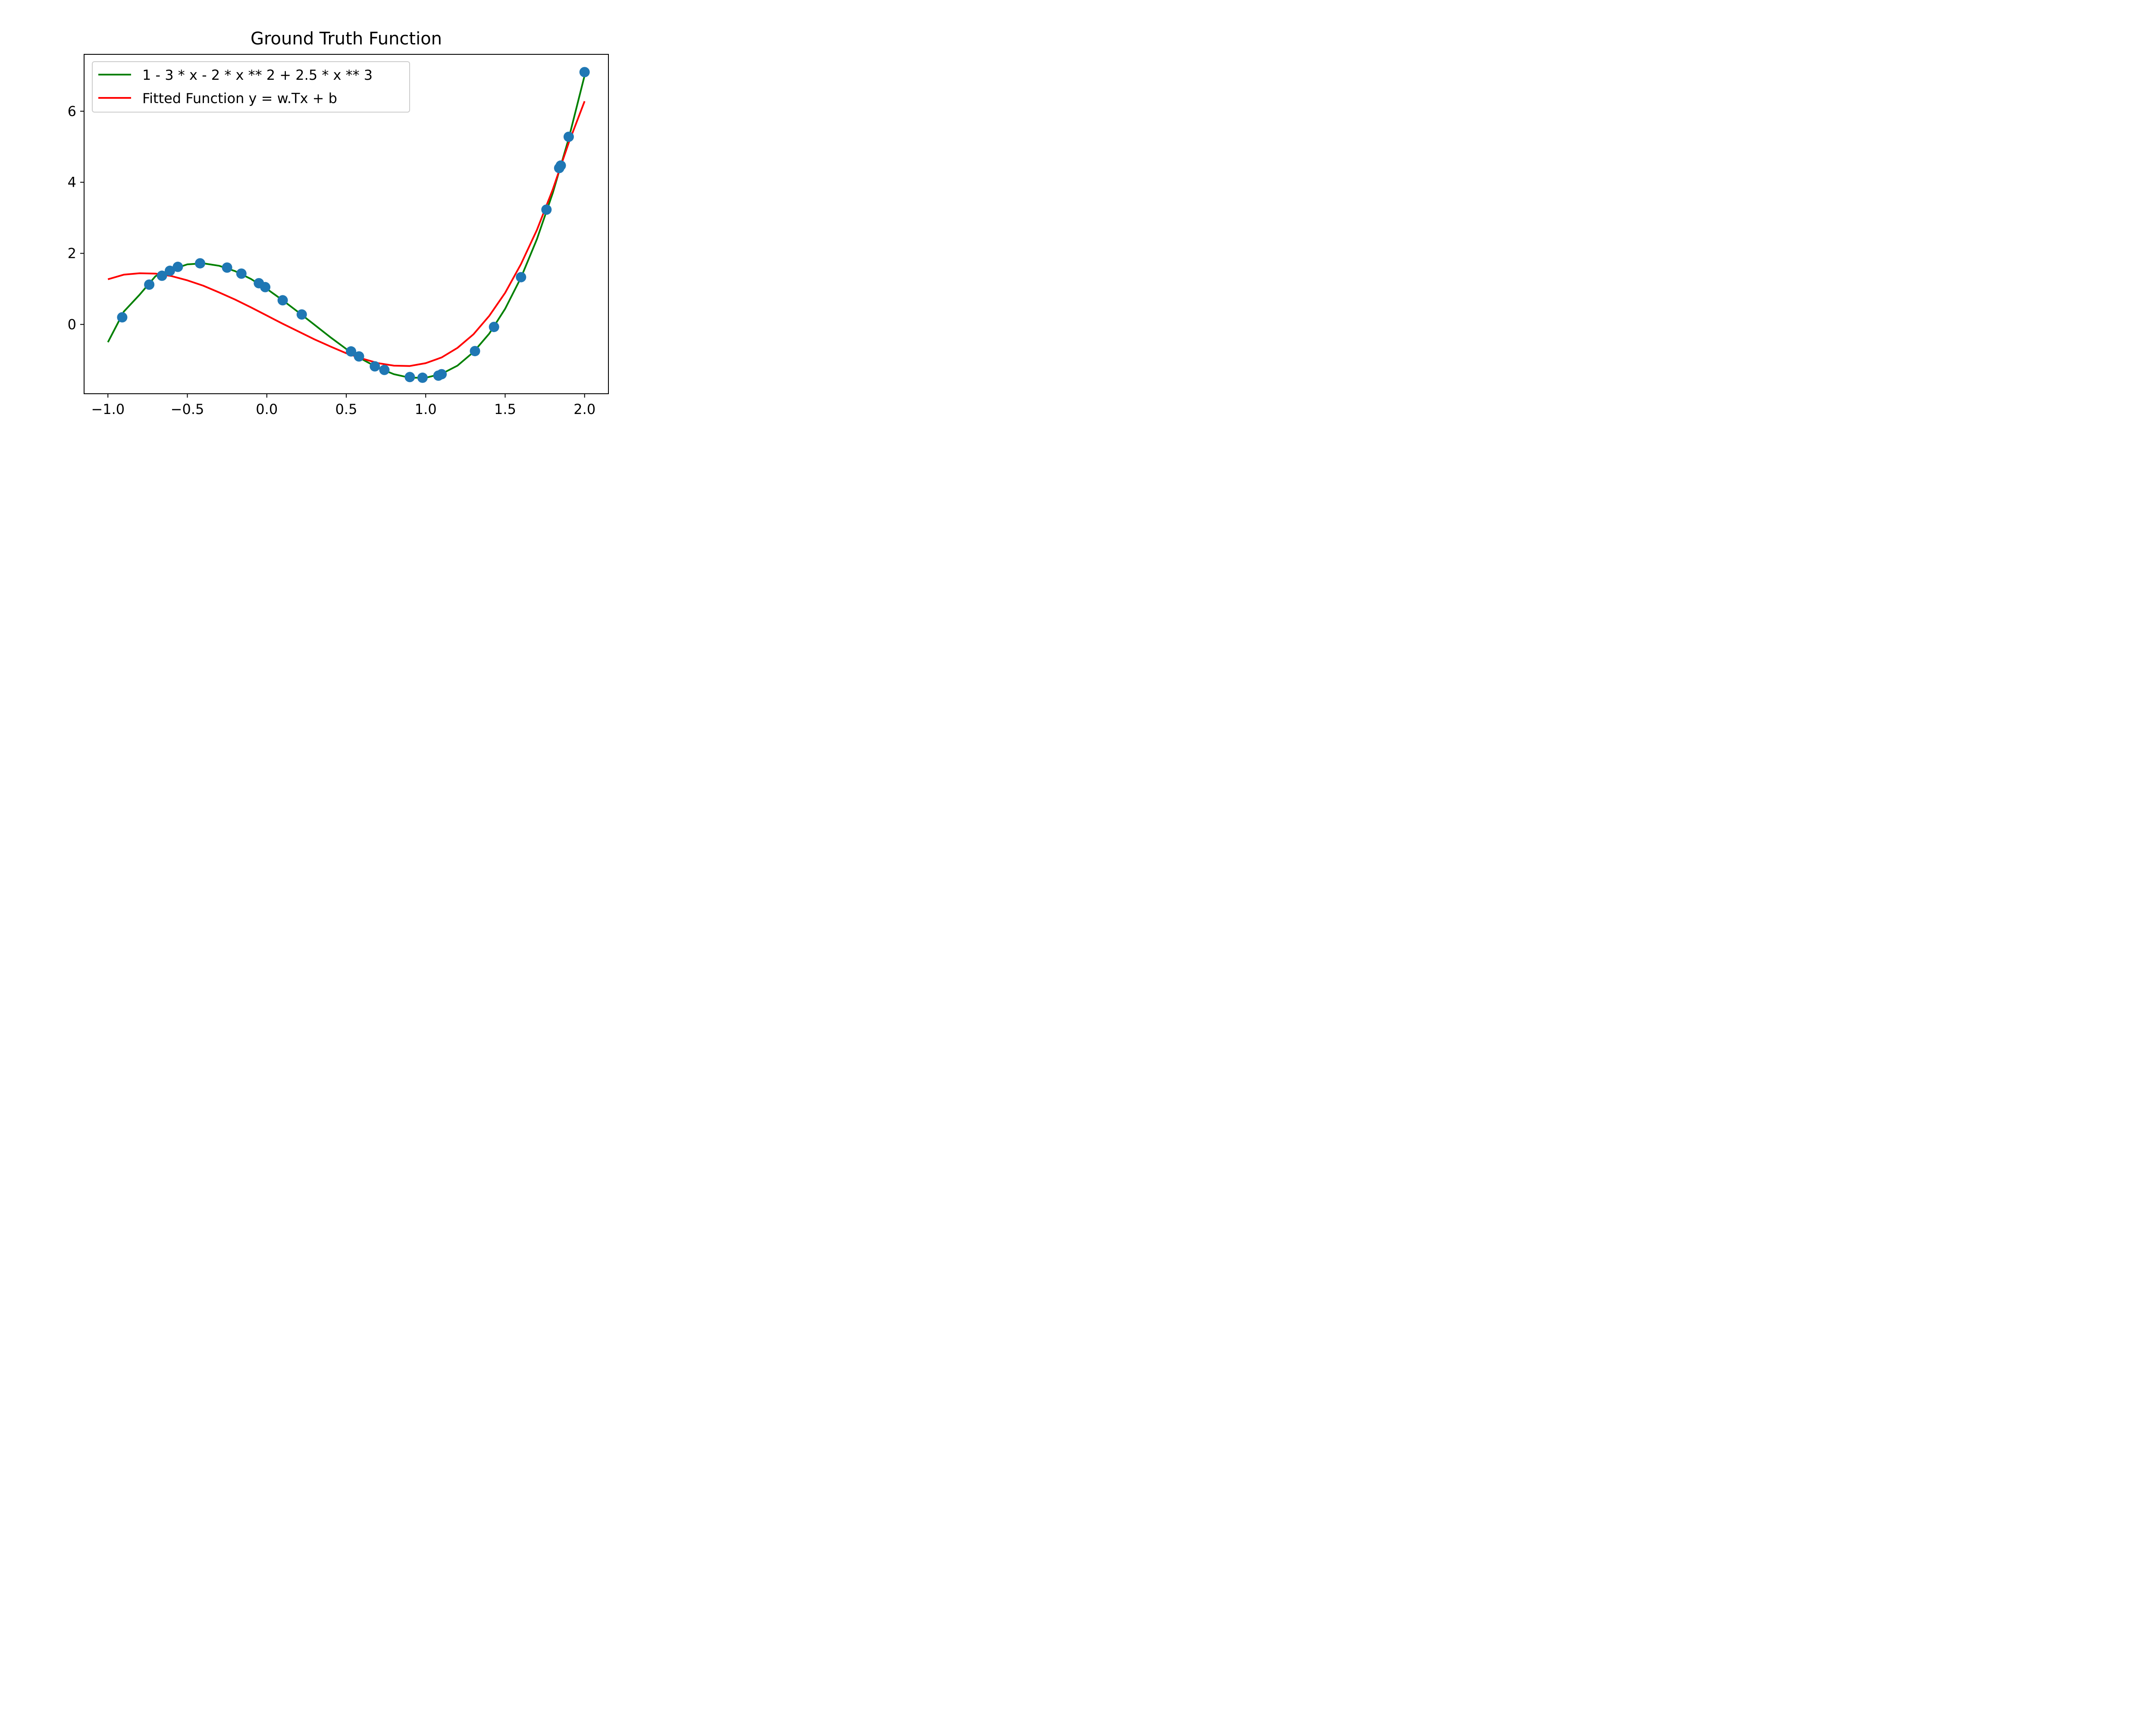 The width and height of the screenshot is (2156, 1725). I want to click on y-tick-label: 2, so click(72, 253).